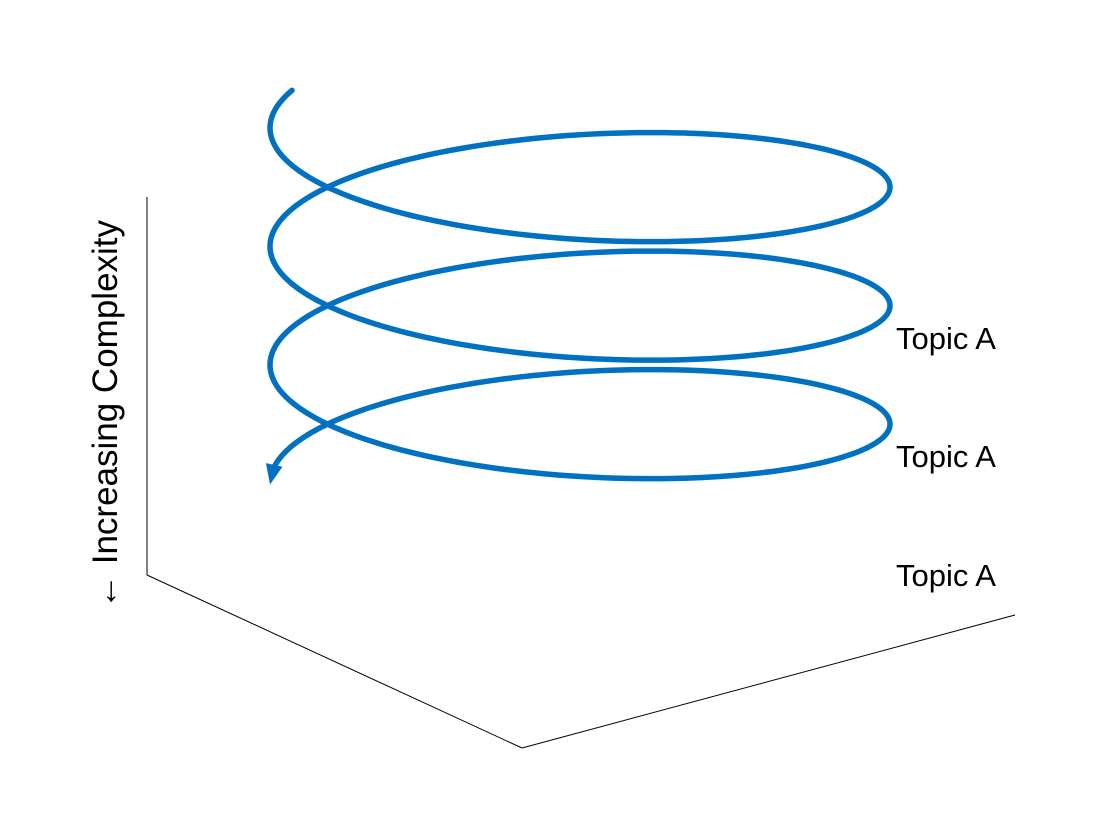  What do you see at coordinates (334, 661) in the screenshot?
I see `left-floor-axis` at bounding box center [334, 661].